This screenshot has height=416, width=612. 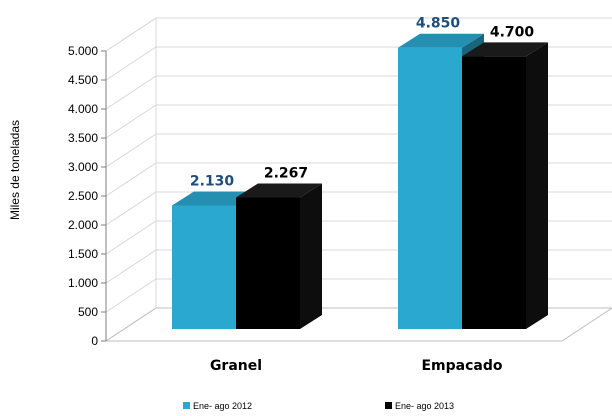 What do you see at coordinates (286, 174) in the screenshot?
I see `data-label: 2.267` at bounding box center [286, 174].